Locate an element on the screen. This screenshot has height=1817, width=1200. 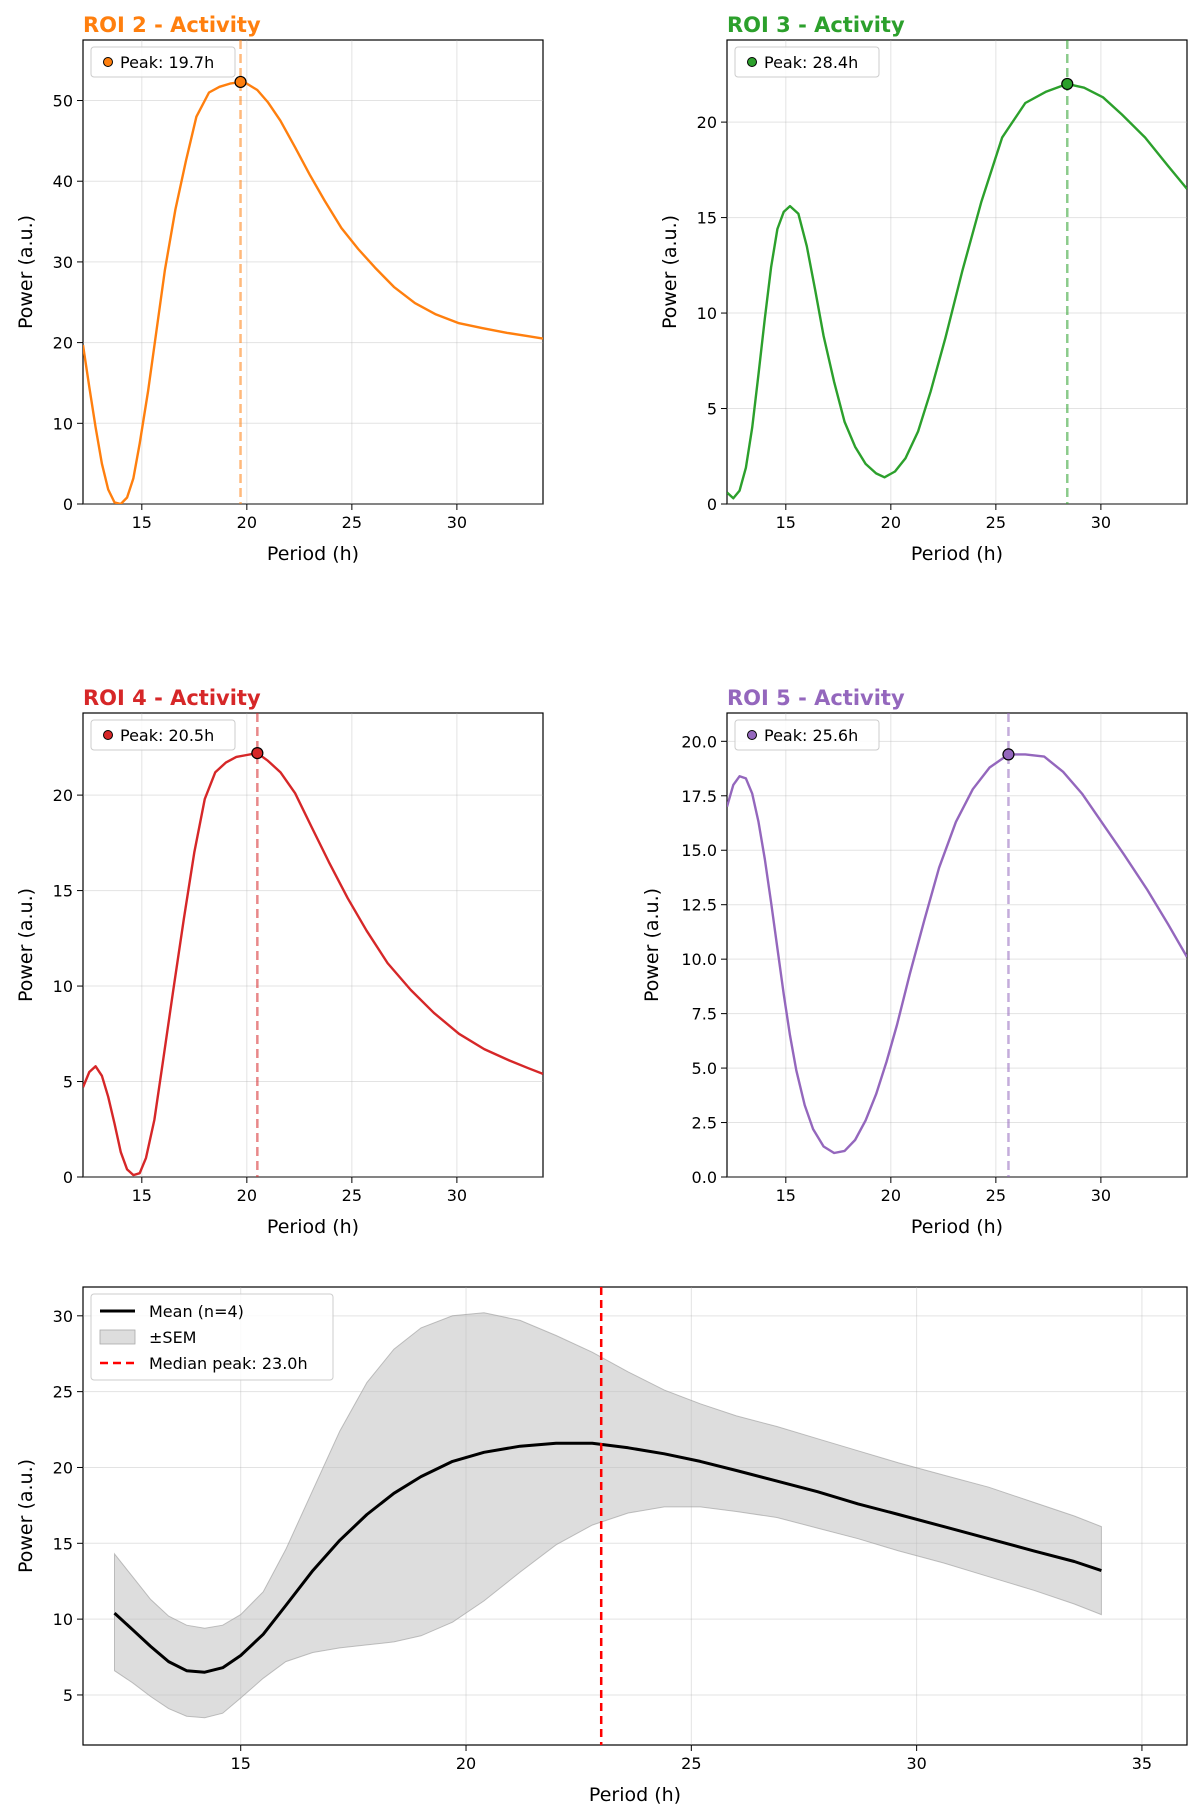
legend-peak-label: Peak: 20.5h is located at coordinates (167, 735).